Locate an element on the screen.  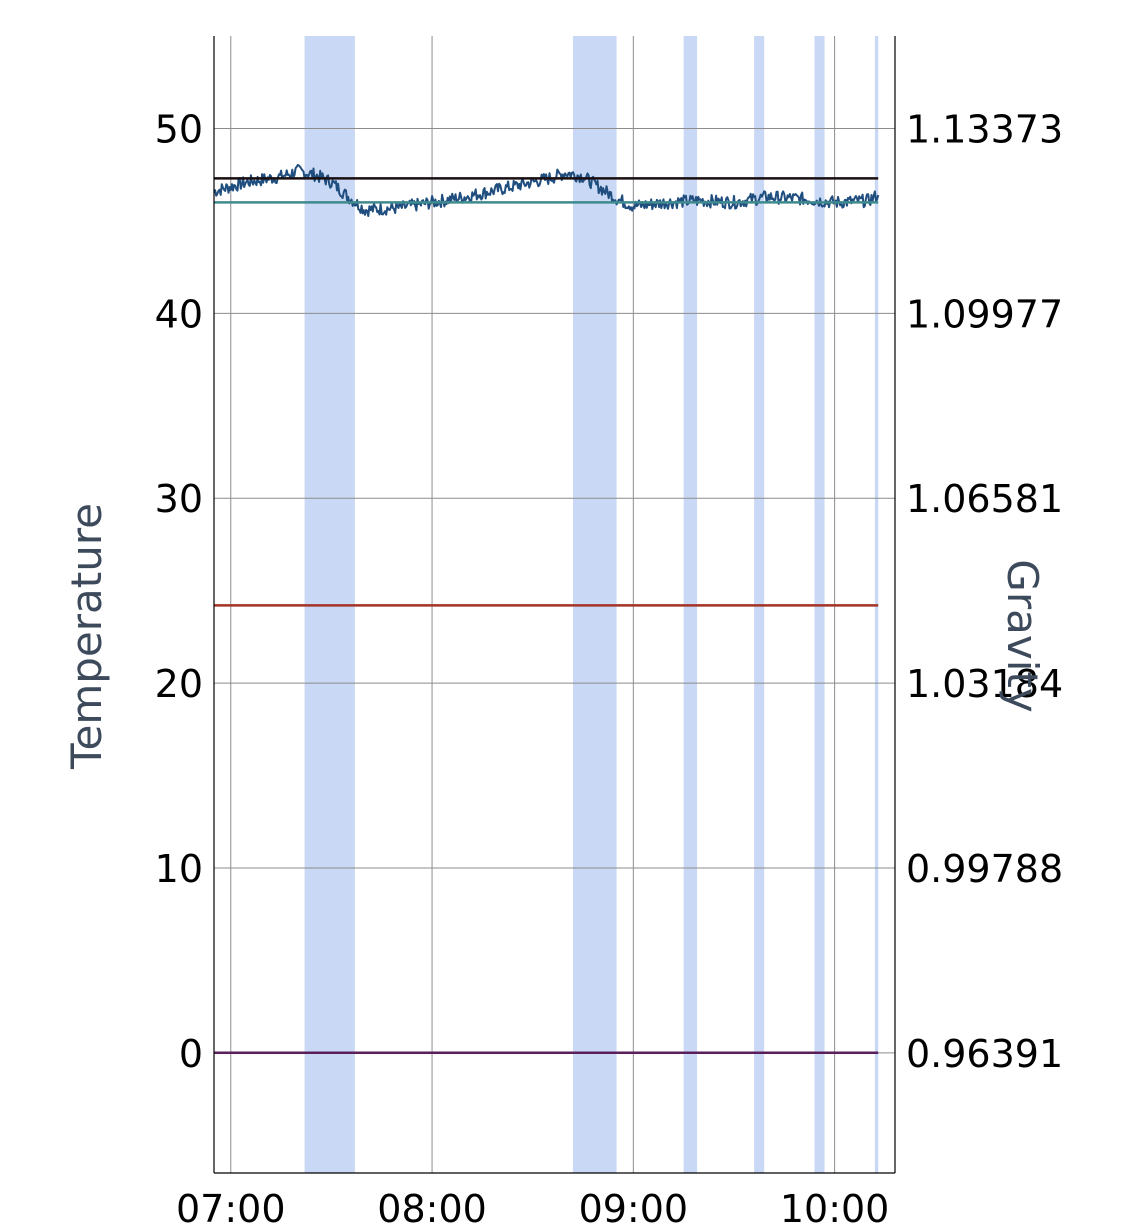
x-tick-label: 08:00 is located at coordinates (432, 1208).